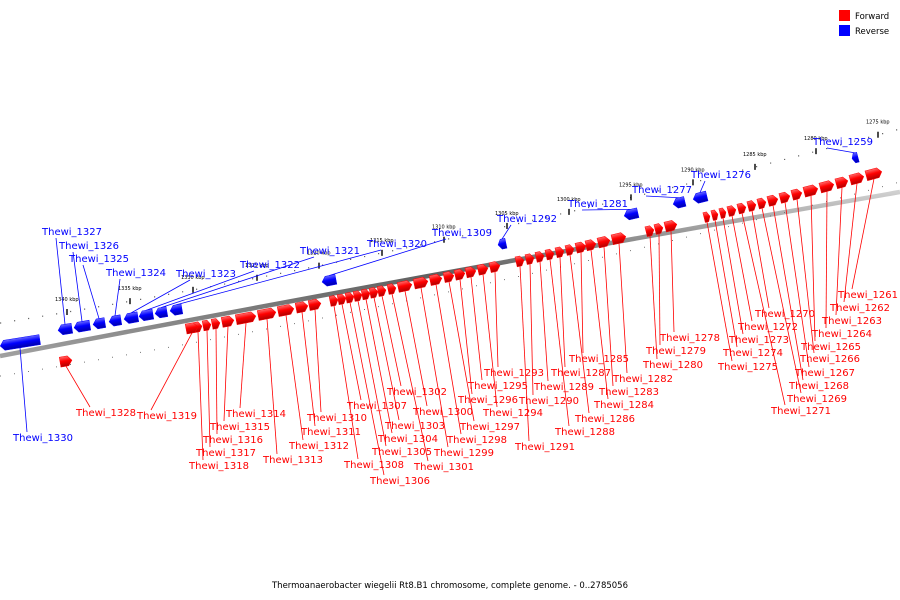 This screenshot has width=900, height=600. I want to click on scale-tick-label: 1300 kbp, so click(569, 200).